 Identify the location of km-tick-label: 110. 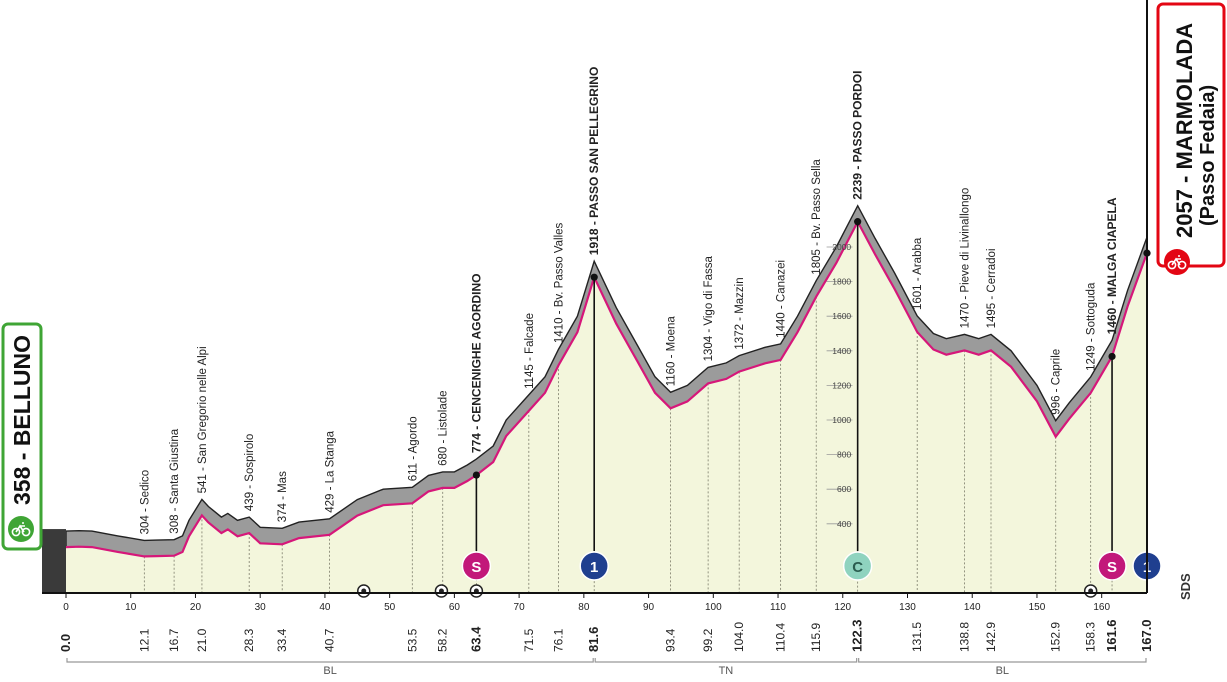
(778, 607).